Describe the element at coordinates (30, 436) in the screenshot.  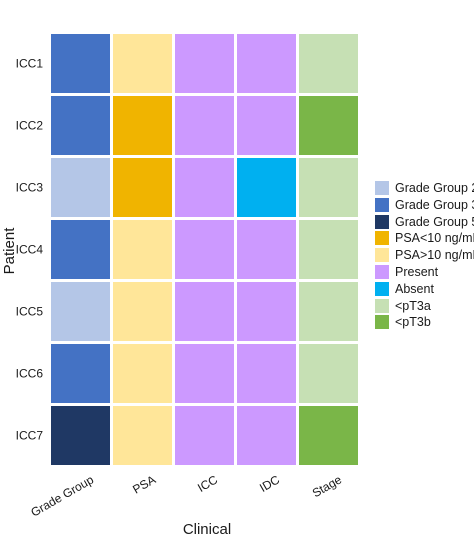
I see `y-tick-label: ICC7` at that location.